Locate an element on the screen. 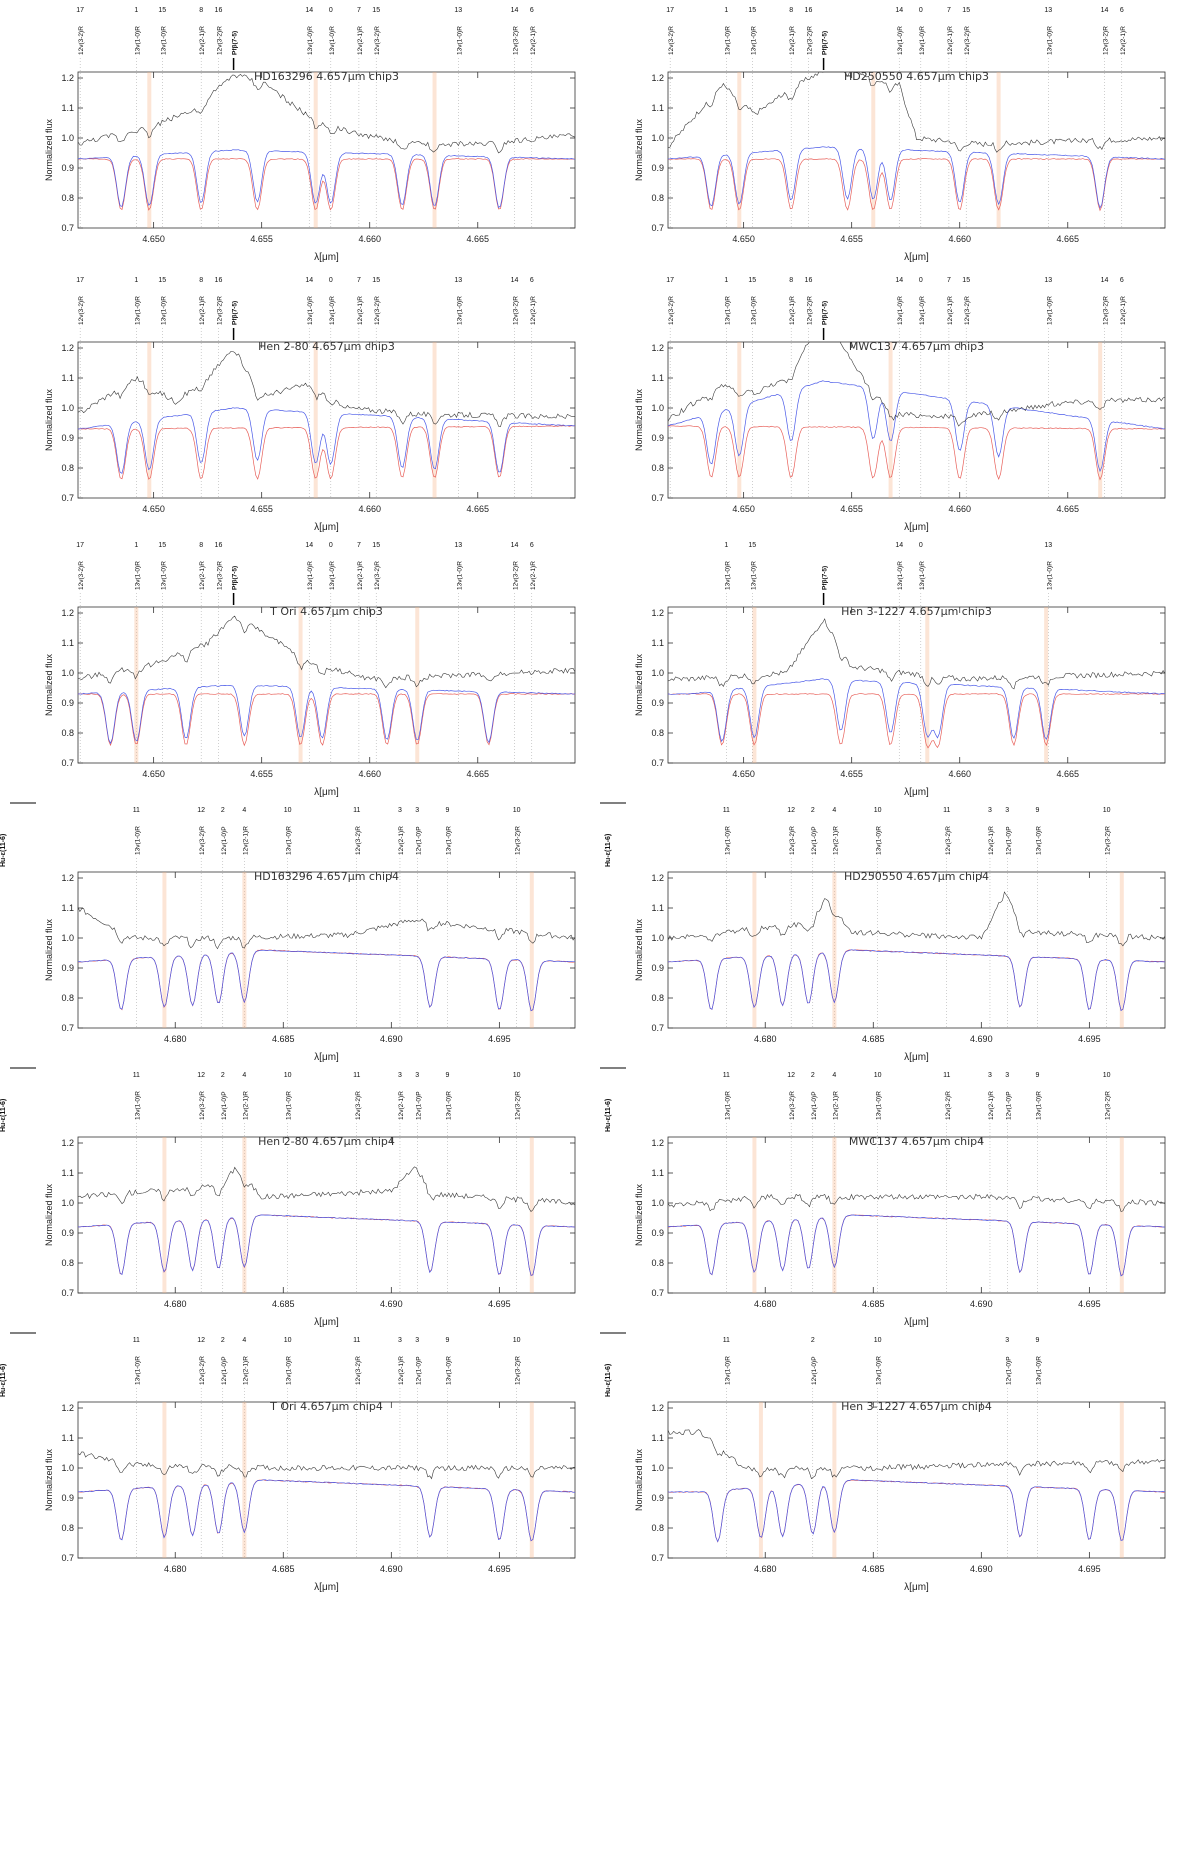 The width and height of the screenshot is (1200, 1861). x-tick-label: 4.685 is located at coordinates (873, 1304).